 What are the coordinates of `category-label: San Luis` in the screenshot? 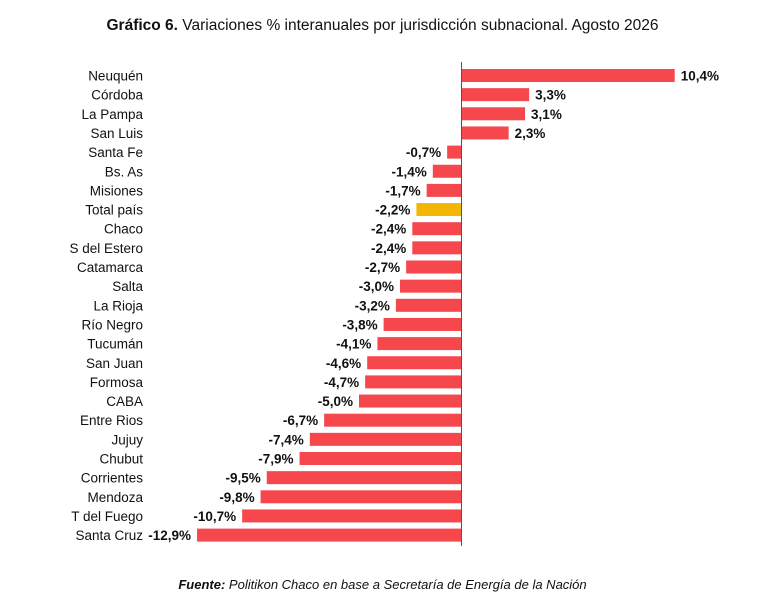 It's located at (116, 133).